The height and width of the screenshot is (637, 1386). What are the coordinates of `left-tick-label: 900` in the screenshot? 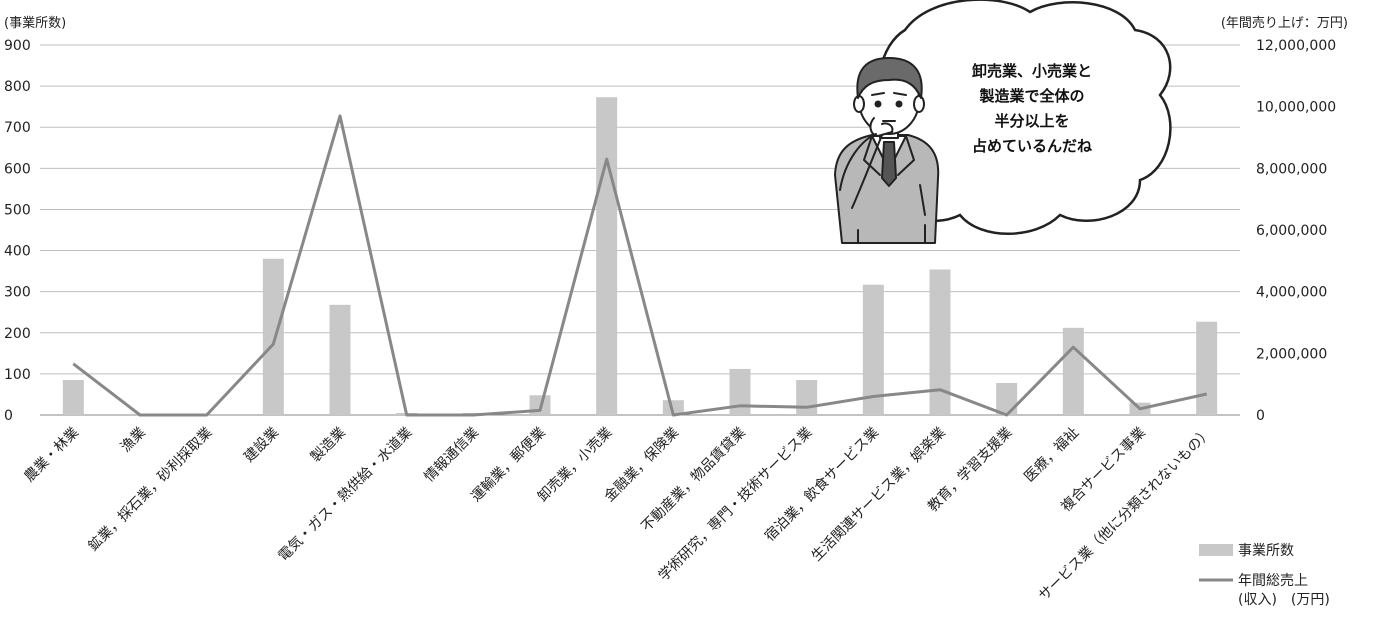 It's located at (17, 46).